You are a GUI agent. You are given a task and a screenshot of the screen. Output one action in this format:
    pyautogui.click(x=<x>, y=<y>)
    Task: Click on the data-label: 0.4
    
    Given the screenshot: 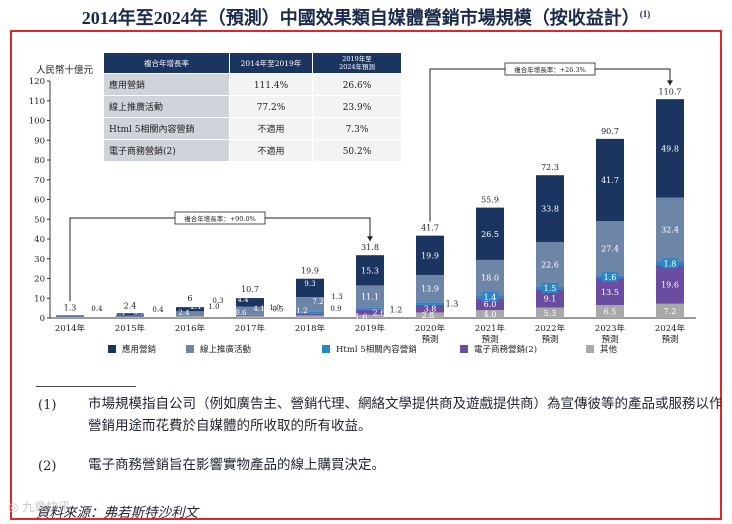 What is the action you would take?
    pyautogui.click(x=97, y=309)
    